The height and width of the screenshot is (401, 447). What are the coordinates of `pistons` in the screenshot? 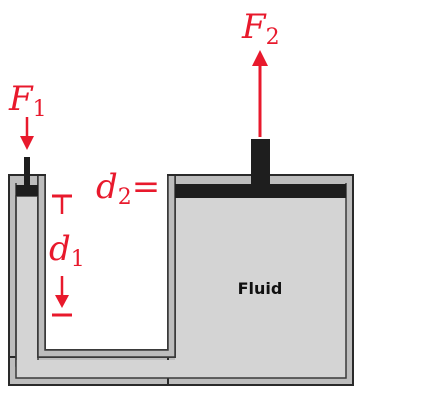 It's located at (181, 168).